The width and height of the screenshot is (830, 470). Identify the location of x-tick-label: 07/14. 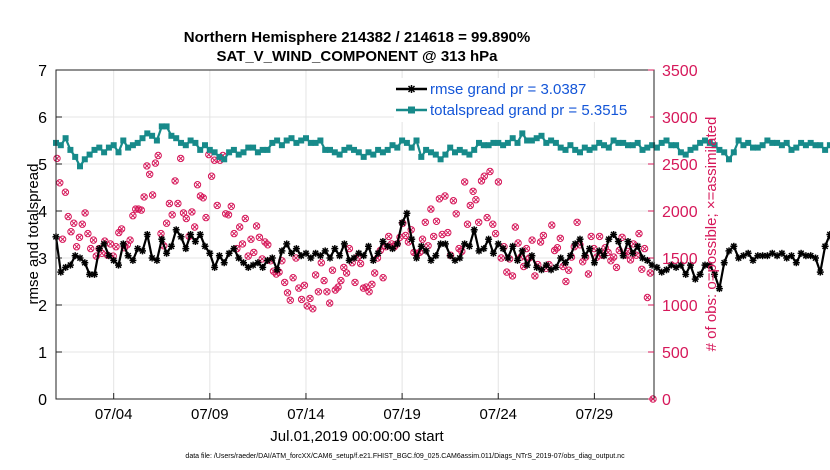
(306, 414).